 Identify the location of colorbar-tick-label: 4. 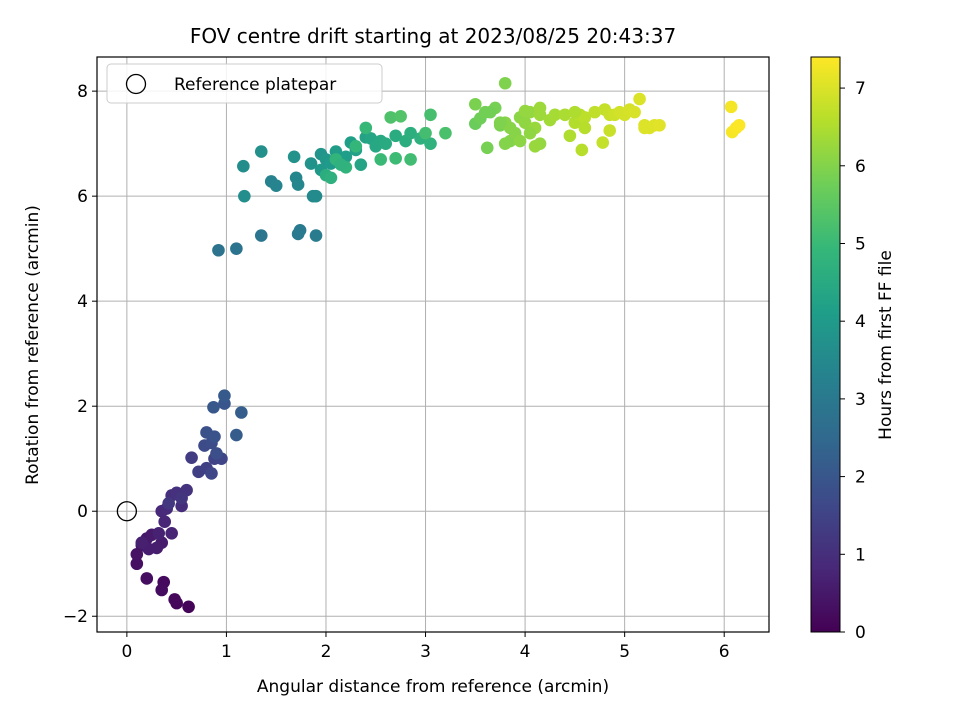
(860, 322).